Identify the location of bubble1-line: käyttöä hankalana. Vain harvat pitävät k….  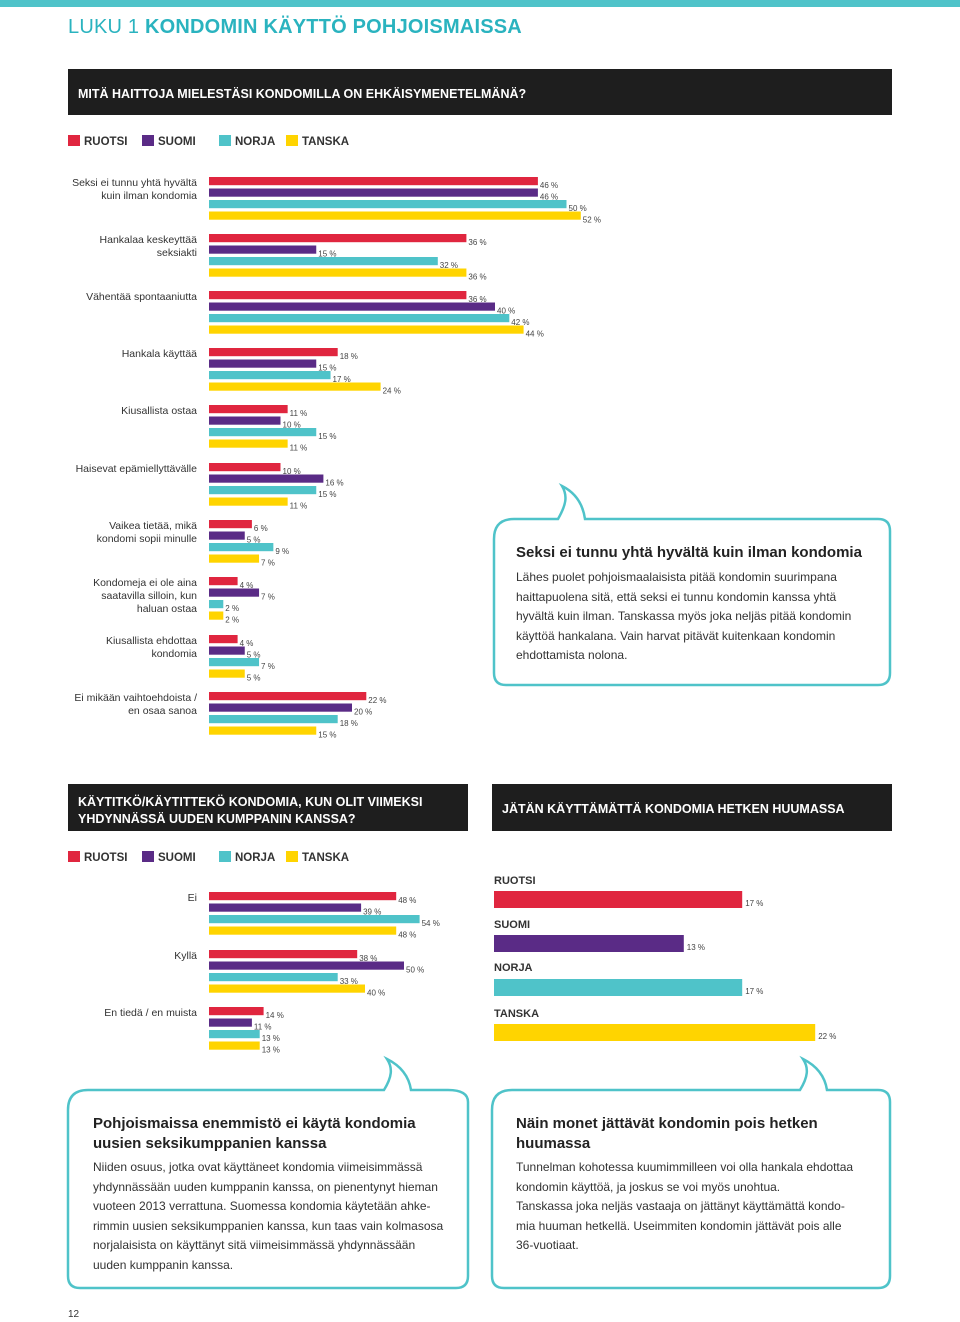
(676, 635).